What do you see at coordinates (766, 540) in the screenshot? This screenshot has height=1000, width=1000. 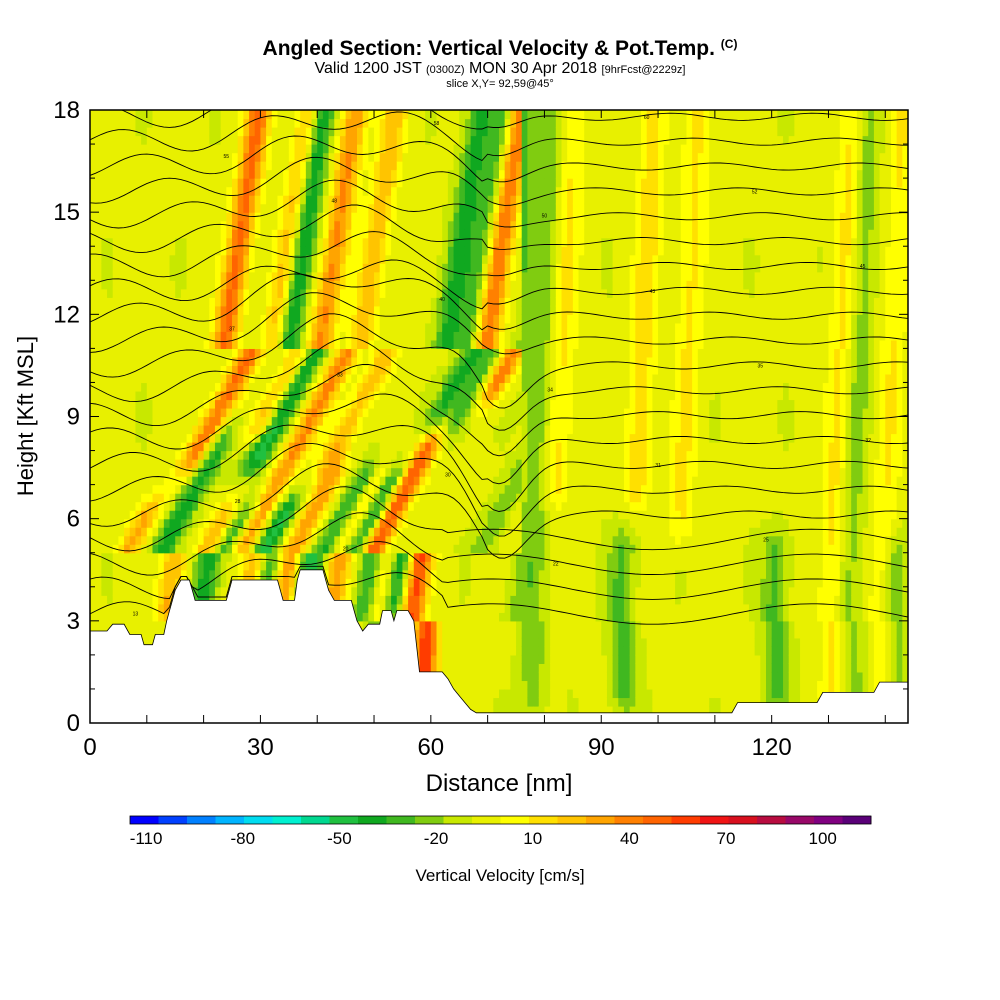 I see `isentrope-label: 25` at bounding box center [766, 540].